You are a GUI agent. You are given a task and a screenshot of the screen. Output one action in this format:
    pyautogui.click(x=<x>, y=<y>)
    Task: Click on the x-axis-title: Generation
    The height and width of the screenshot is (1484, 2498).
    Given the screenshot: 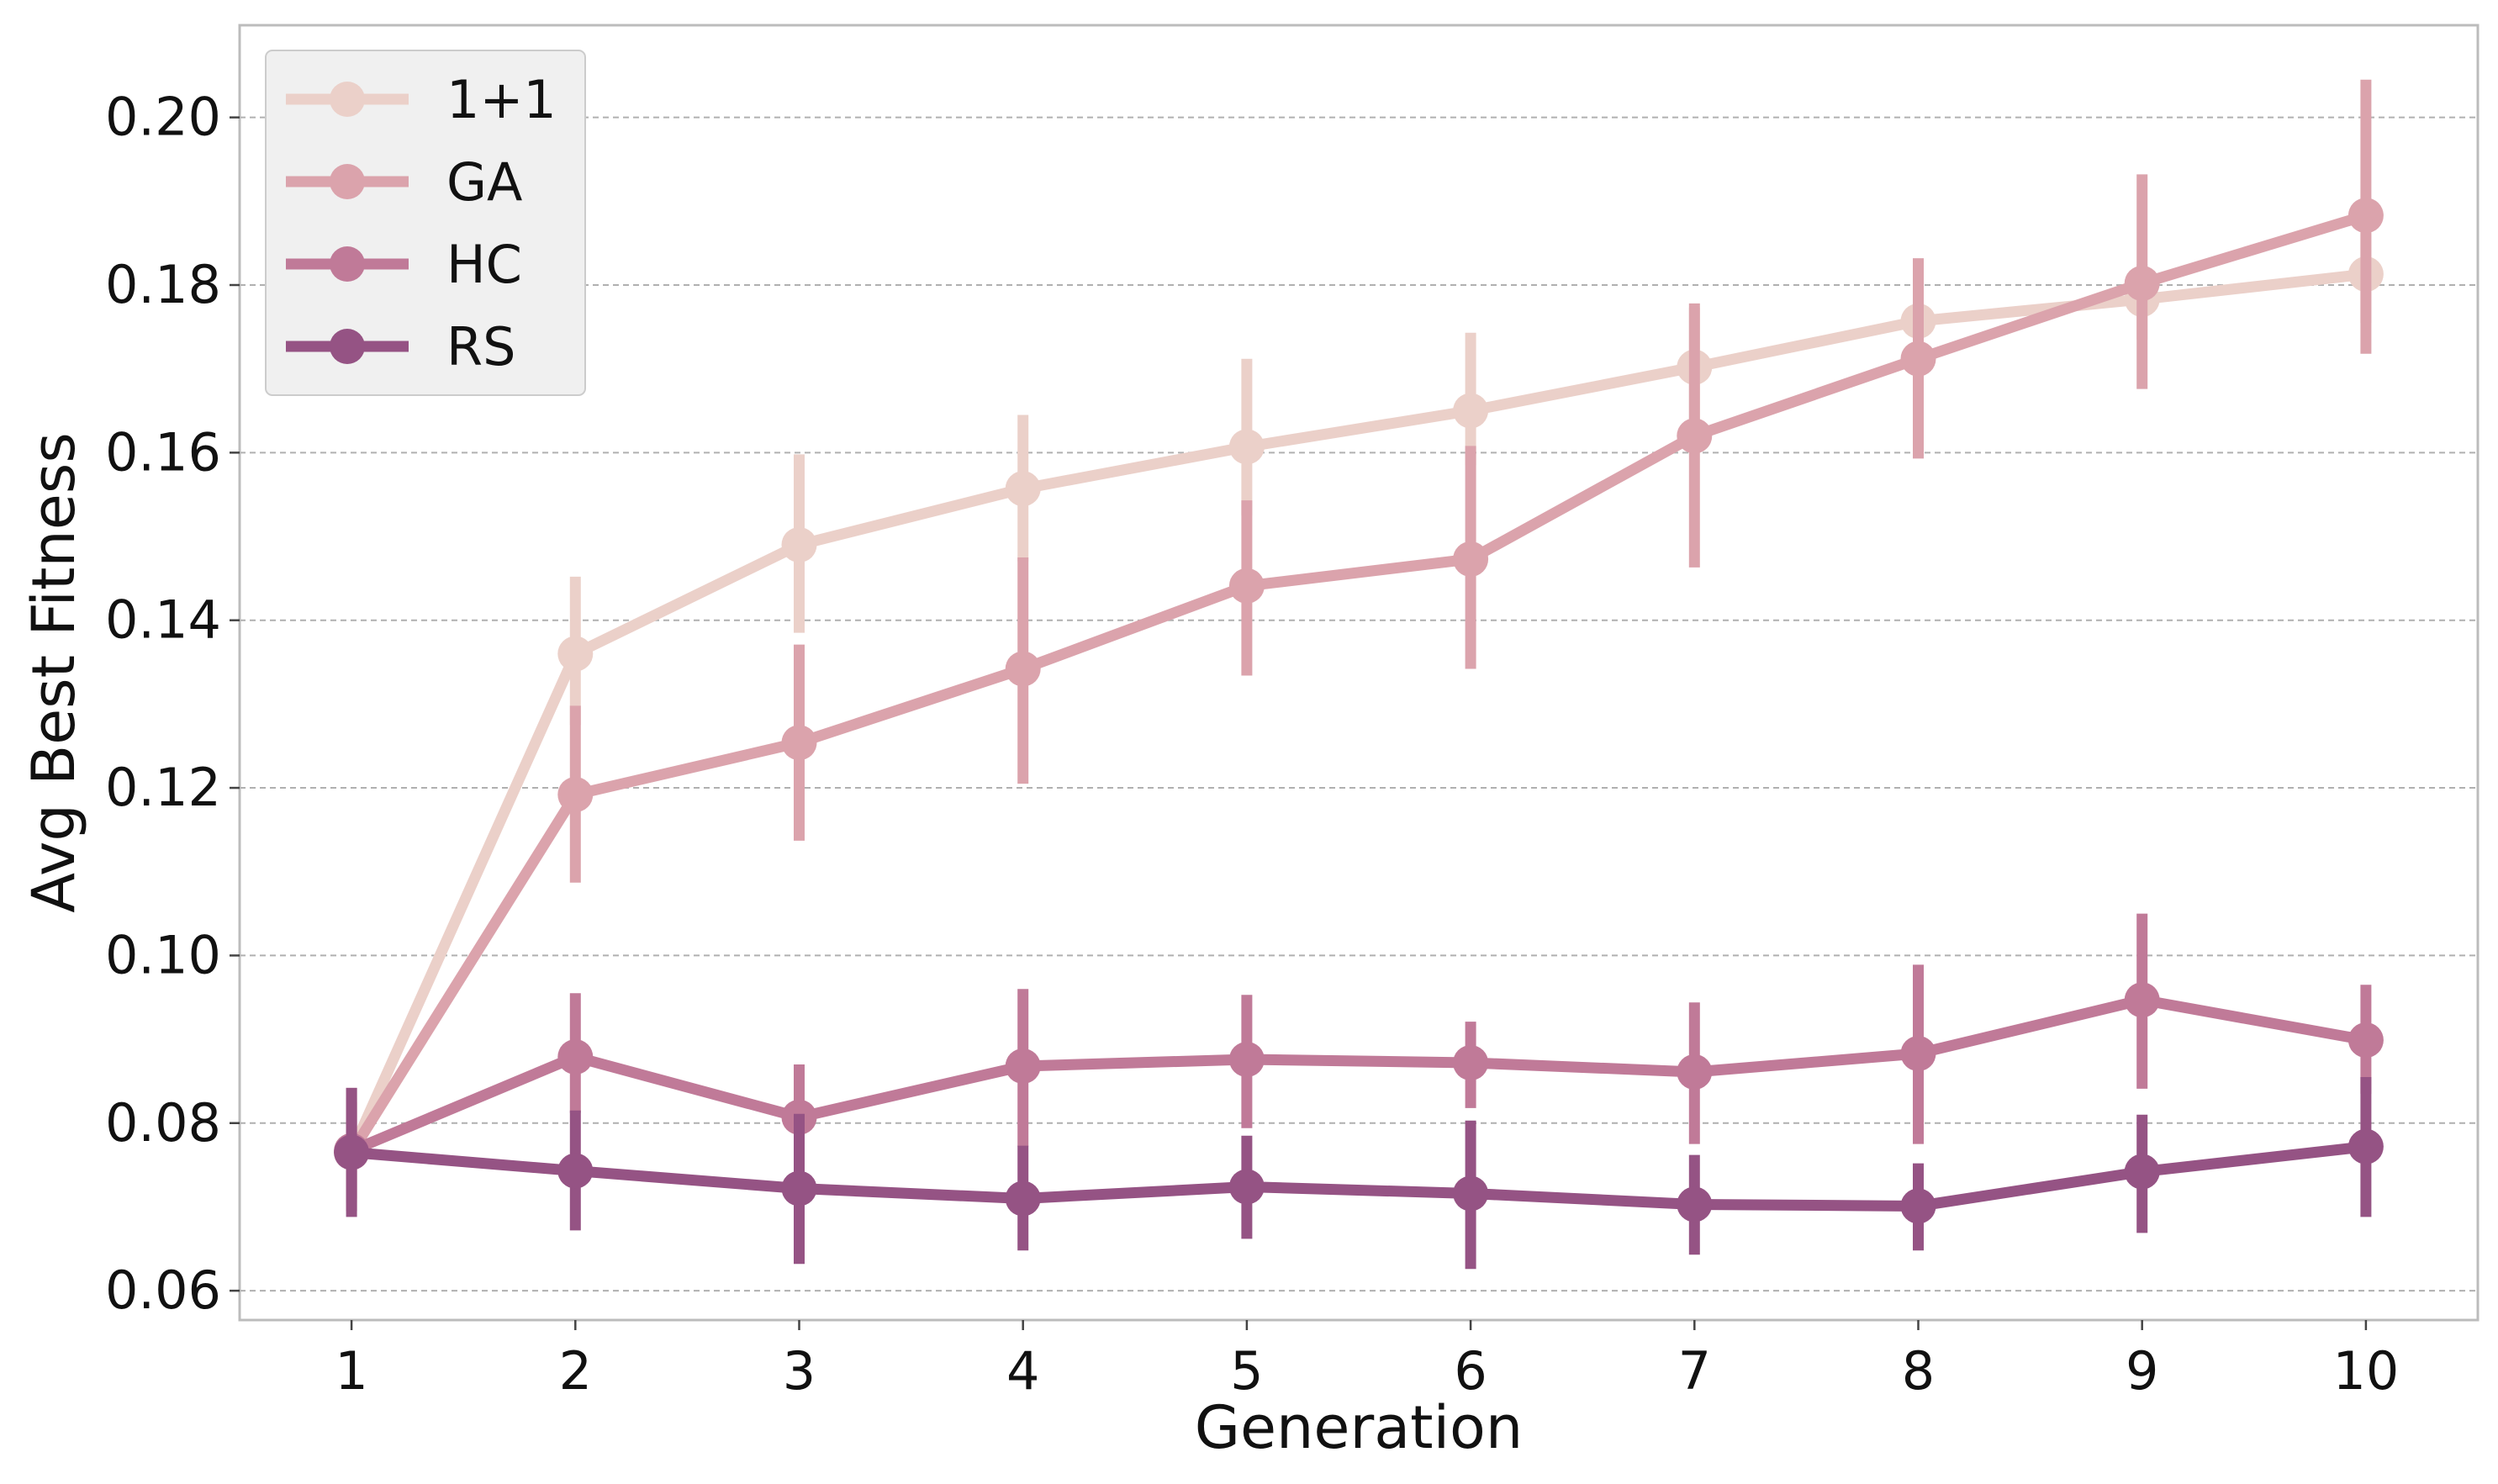 What is the action you would take?
    pyautogui.click(x=1359, y=1427)
    